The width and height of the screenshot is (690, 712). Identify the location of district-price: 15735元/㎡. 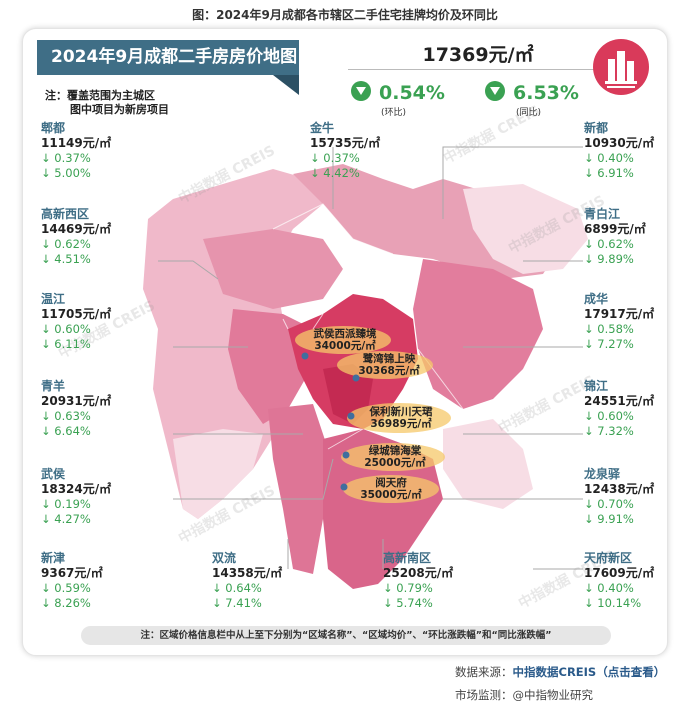
(345, 143).